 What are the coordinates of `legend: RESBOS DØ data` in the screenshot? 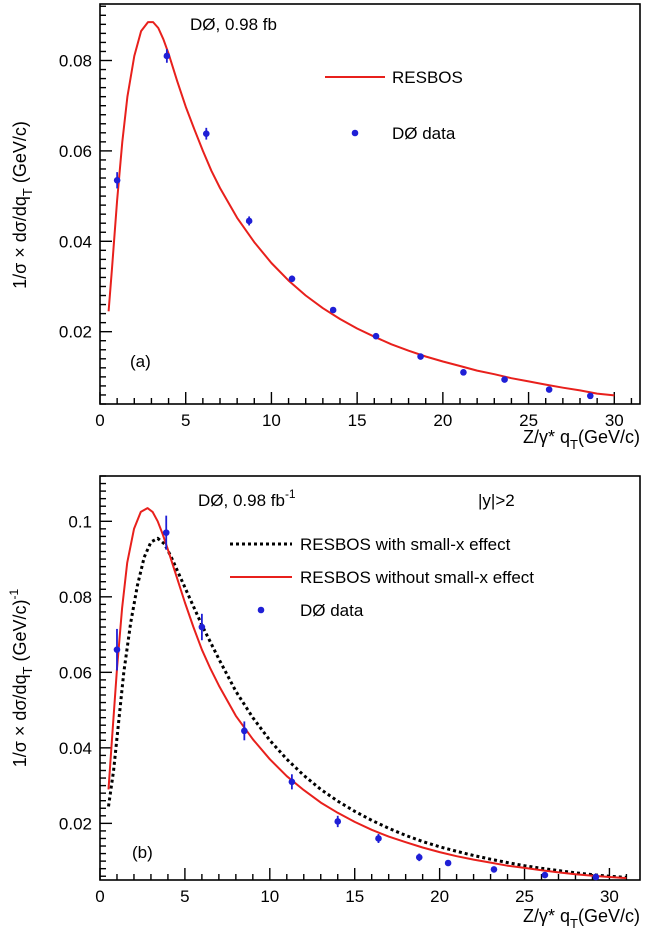 It's located at (394, 105).